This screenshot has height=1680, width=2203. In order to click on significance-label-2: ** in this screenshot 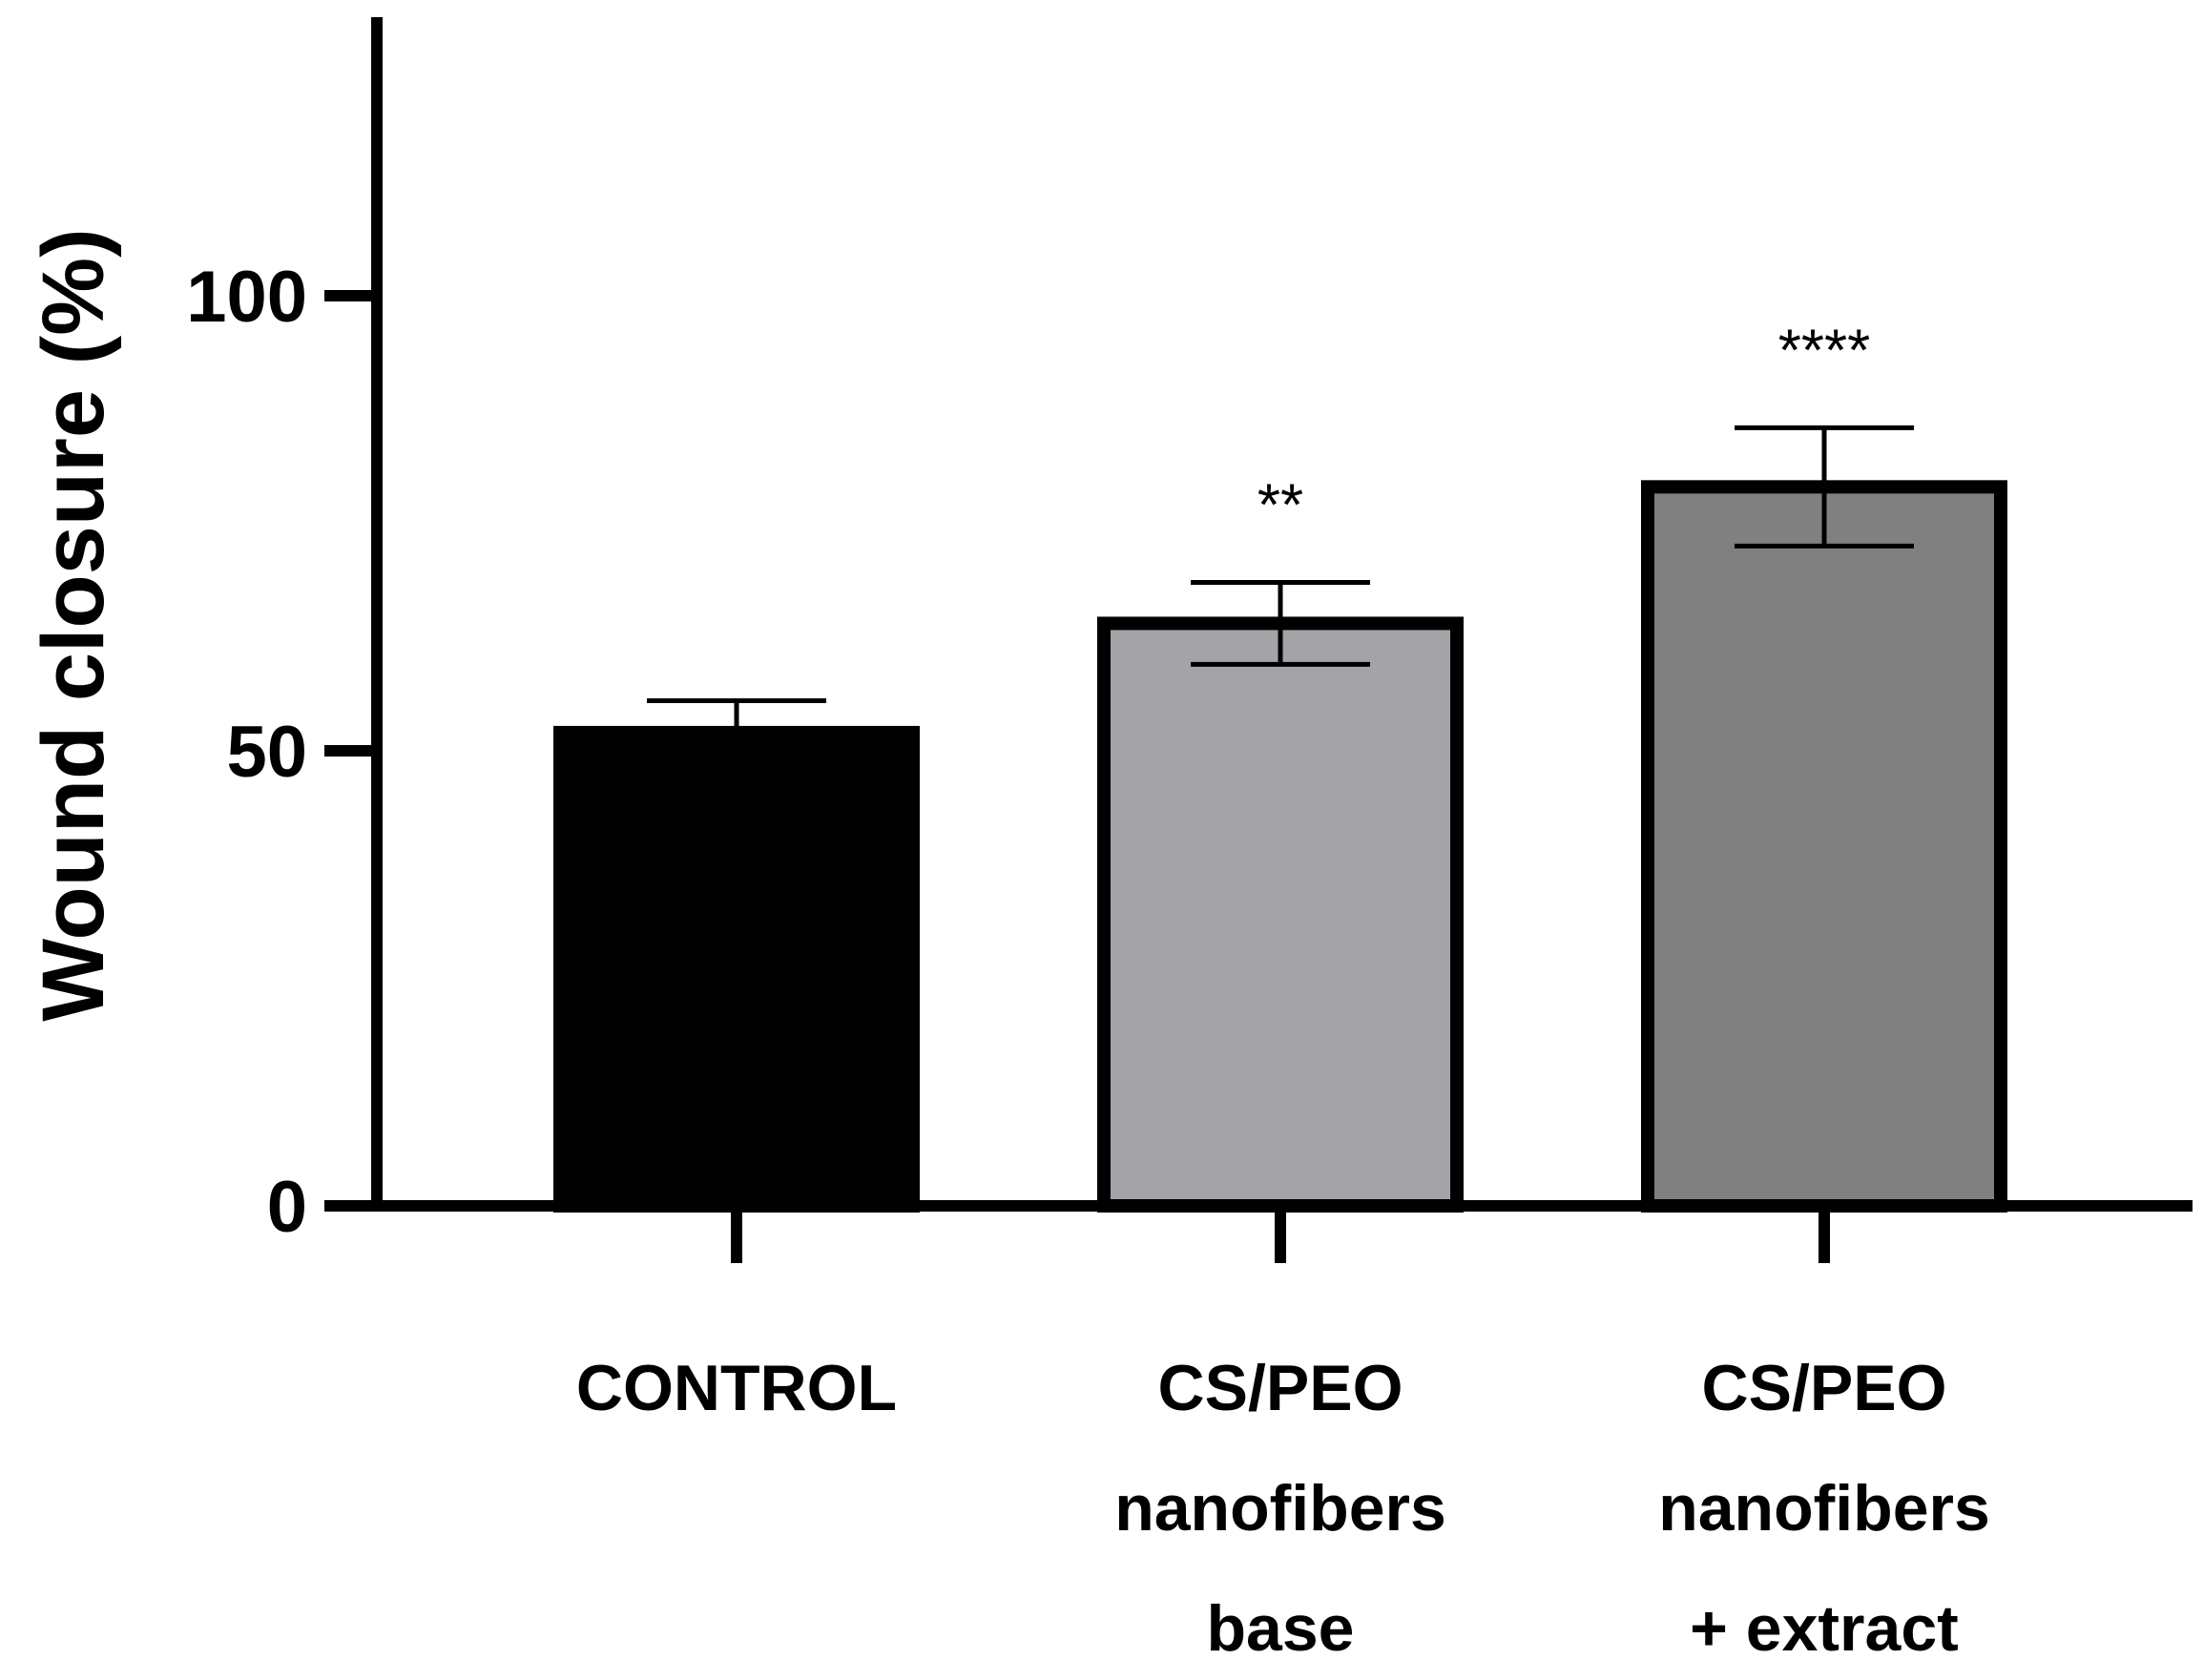, I will do `click(1280, 506)`.